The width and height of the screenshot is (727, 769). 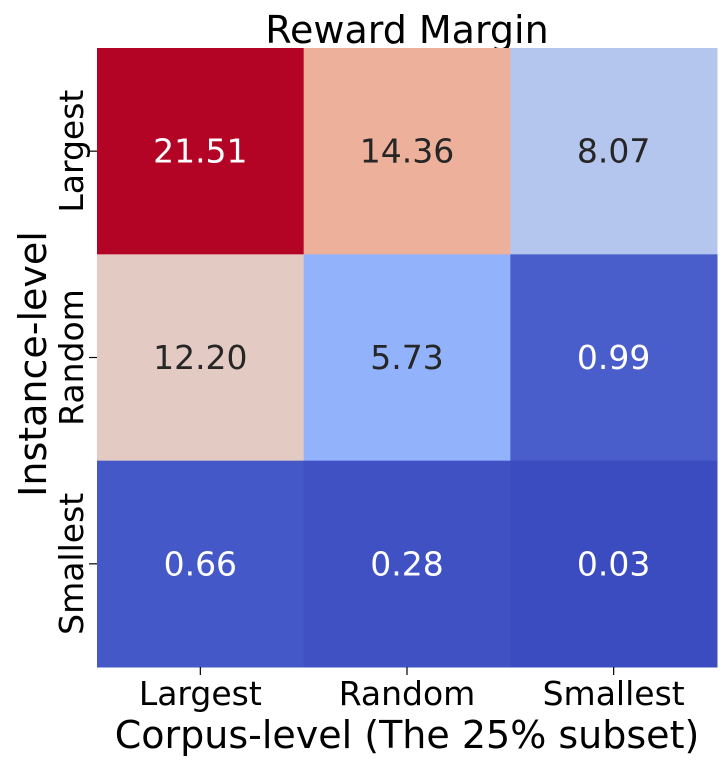 I want to click on y-axis-ticks: Largest Random Smallest, so click(x=74, y=362).